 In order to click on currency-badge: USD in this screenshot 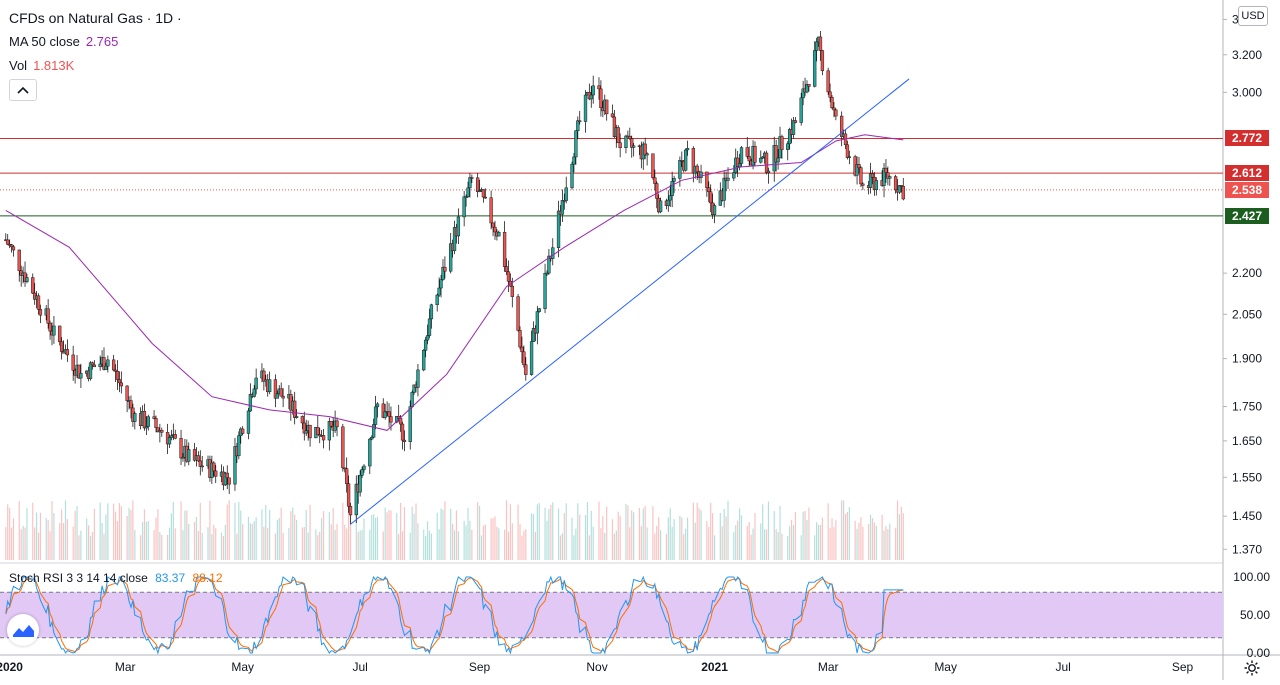, I will do `click(1253, 16)`.